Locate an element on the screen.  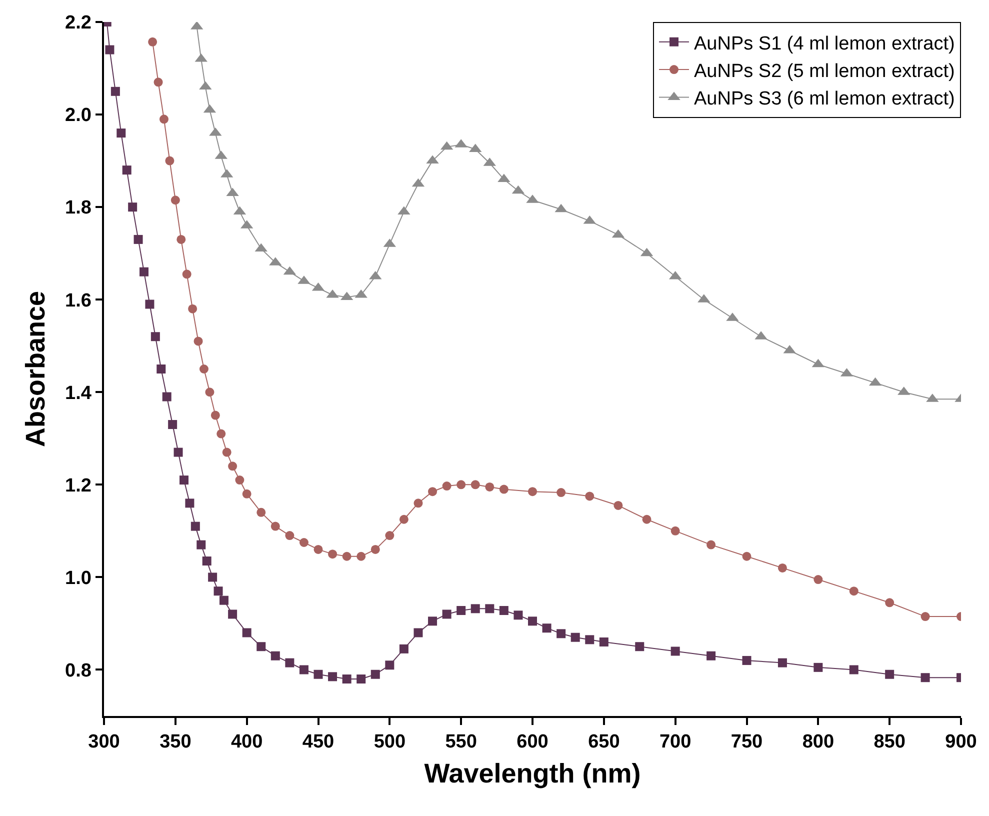
legend-label: AuNPs S3 (6 ml lemon extract) is located at coordinates (824, 99).